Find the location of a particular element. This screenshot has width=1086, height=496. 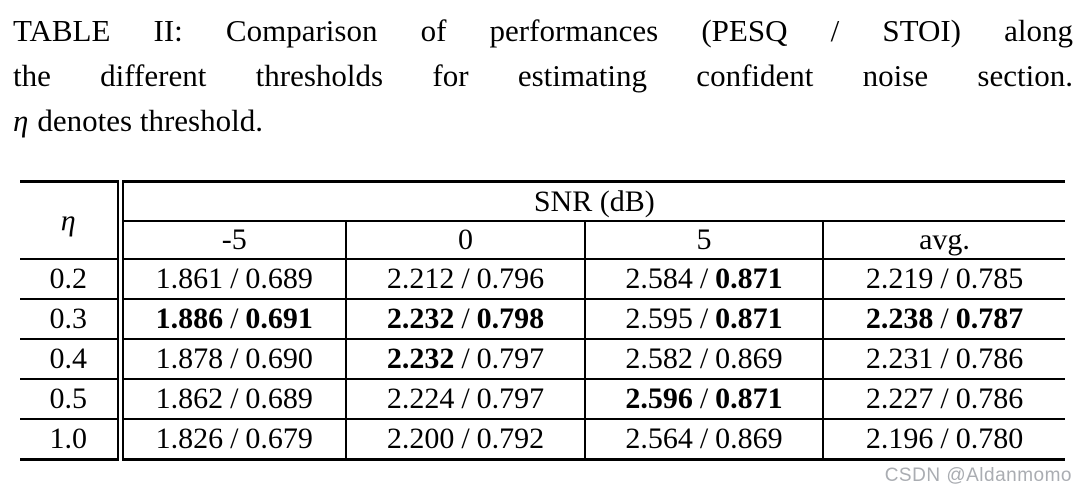

pesq-value: 2.196 is located at coordinates (899, 438).